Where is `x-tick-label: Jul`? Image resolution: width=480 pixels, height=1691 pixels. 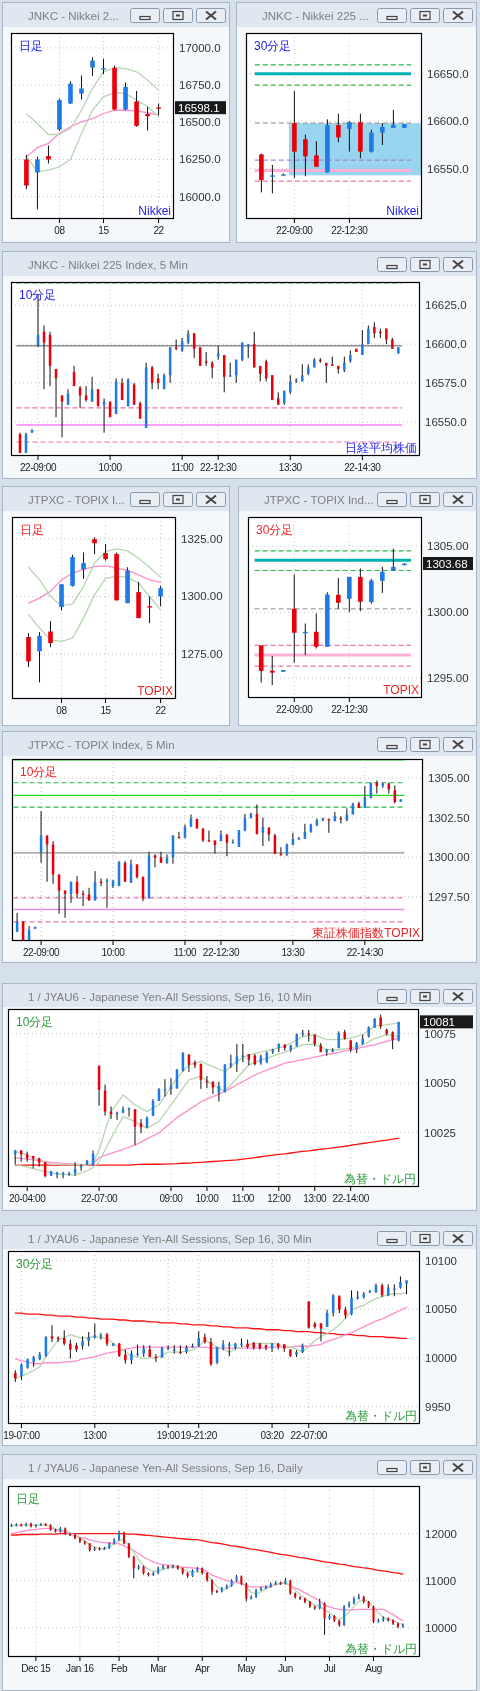
x-tick-label: Jul is located at coordinates (329, 1668).